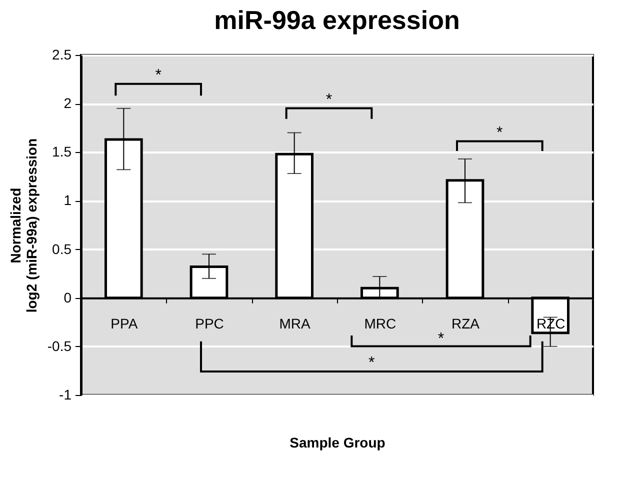 Image resolution: width=642 pixels, height=481 pixels. What do you see at coordinates (68, 297) in the screenshot?
I see `y-tick-label: 0` at bounding box center [68, 297].